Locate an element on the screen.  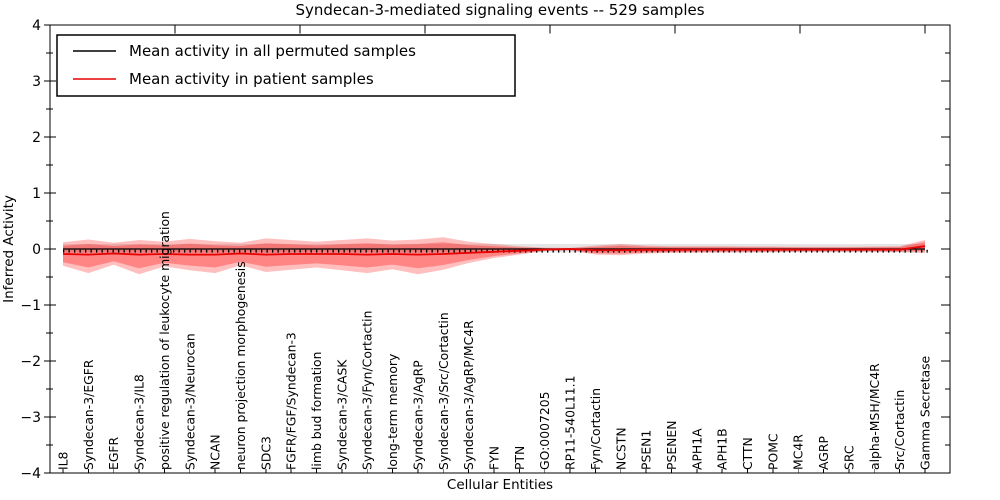
x-tick-label: Syndecan-3/Neurocan is located at coordinates (189, 401).